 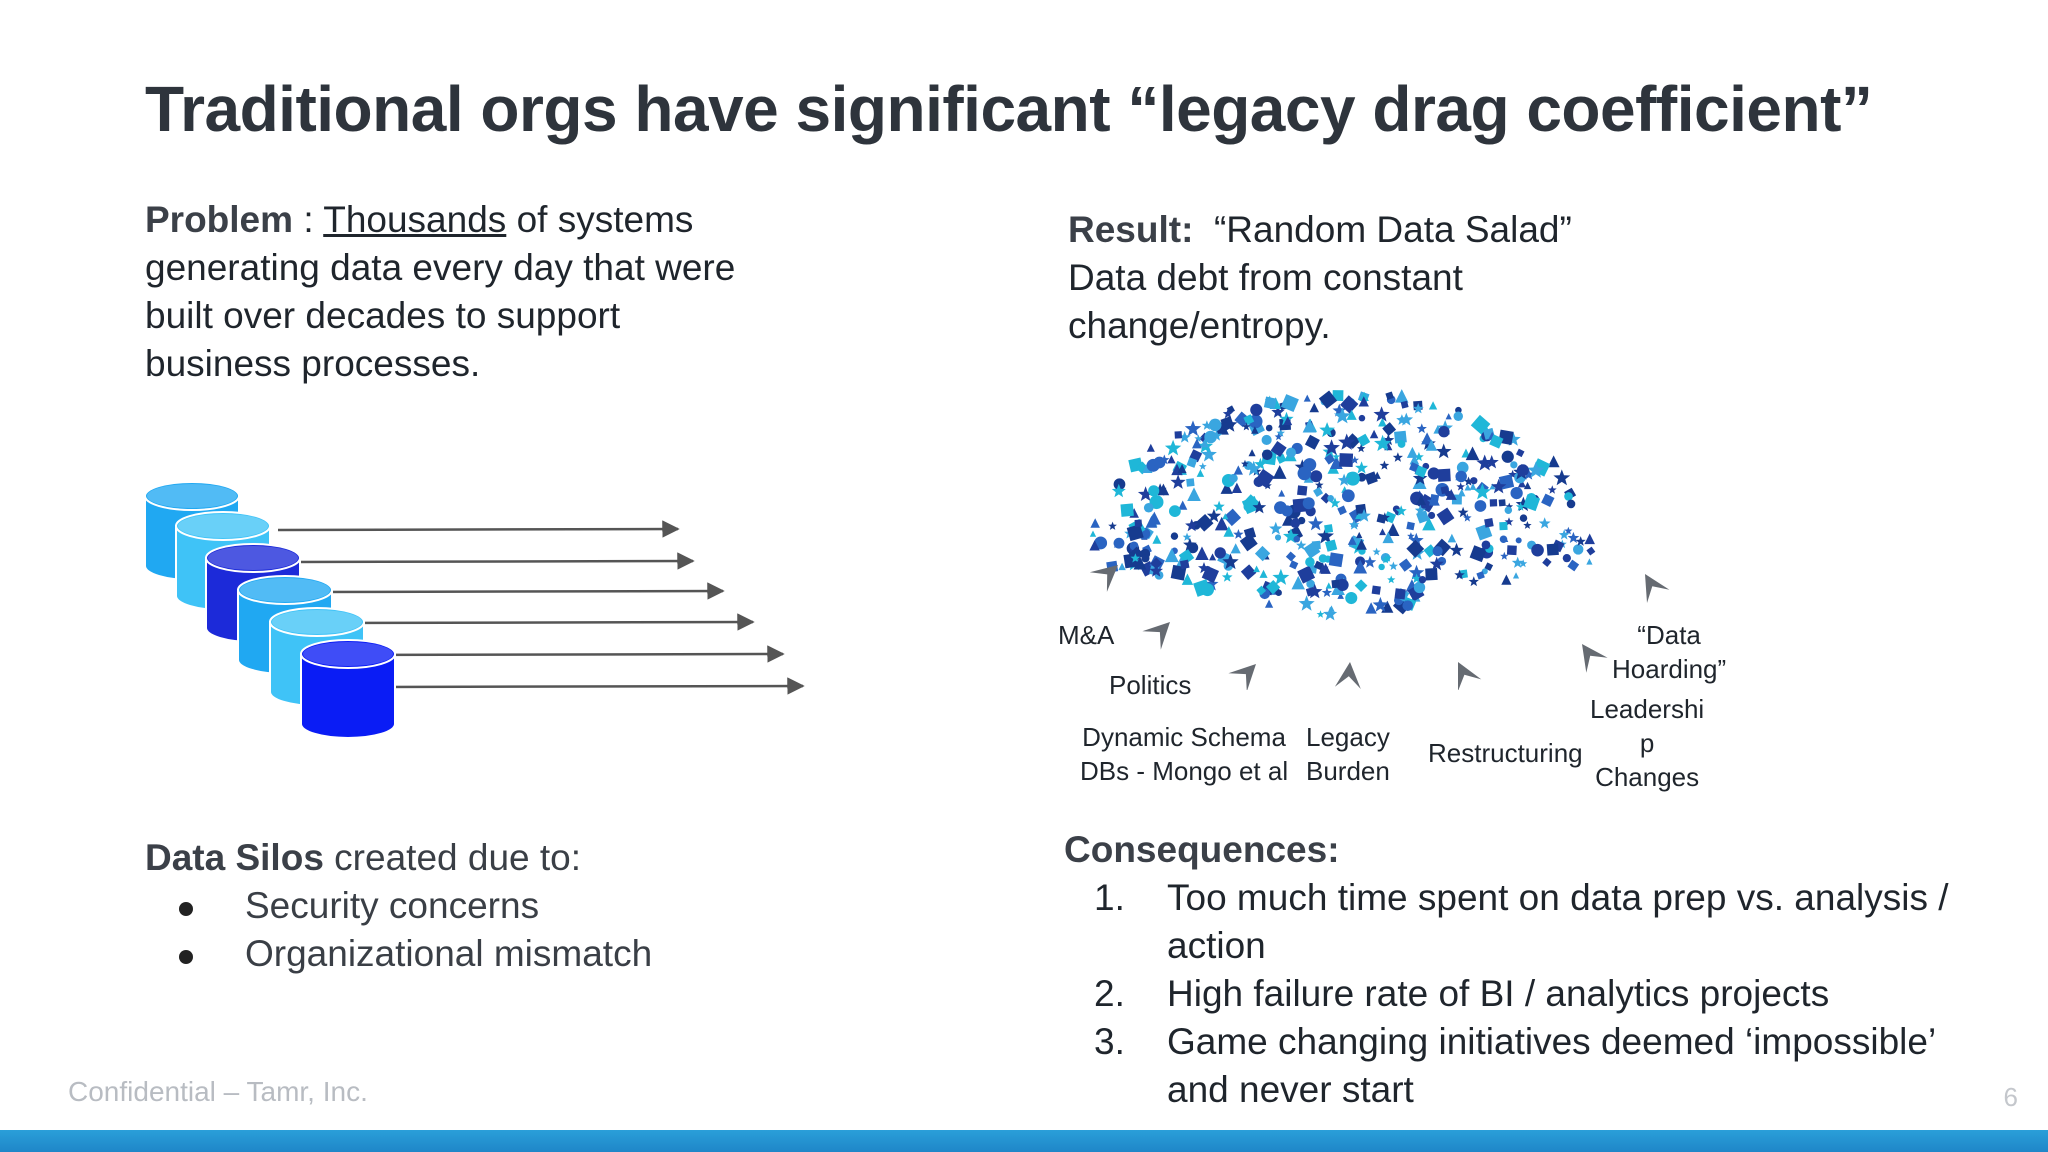 I want to click on random-data-salad-graphic, so click(x=1379, y=539).